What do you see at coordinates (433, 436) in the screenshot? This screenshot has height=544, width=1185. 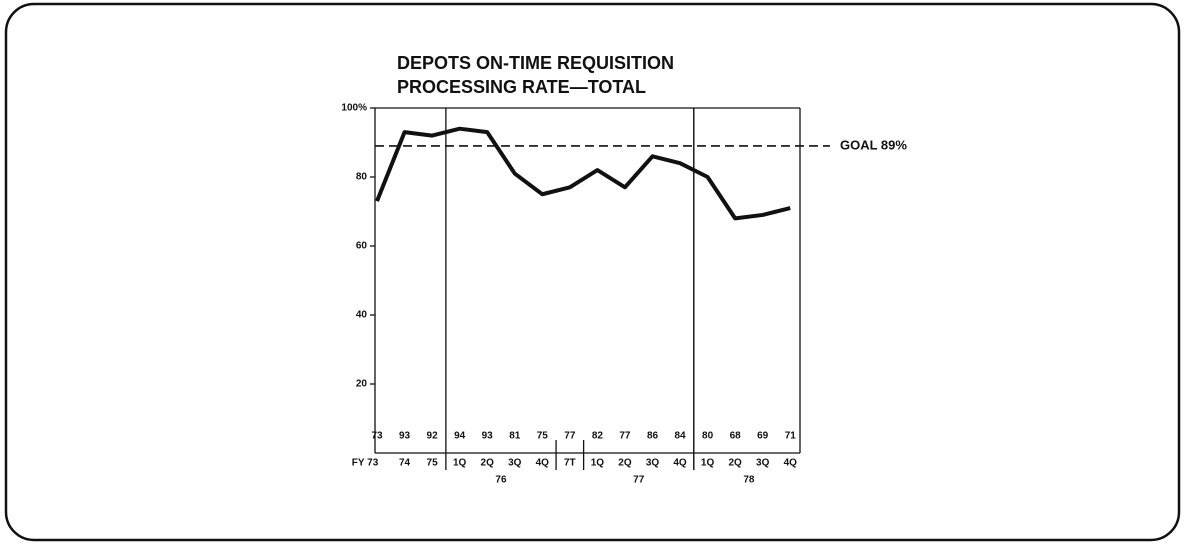 I see `data-label: 92` at bounding box center [433, 436].